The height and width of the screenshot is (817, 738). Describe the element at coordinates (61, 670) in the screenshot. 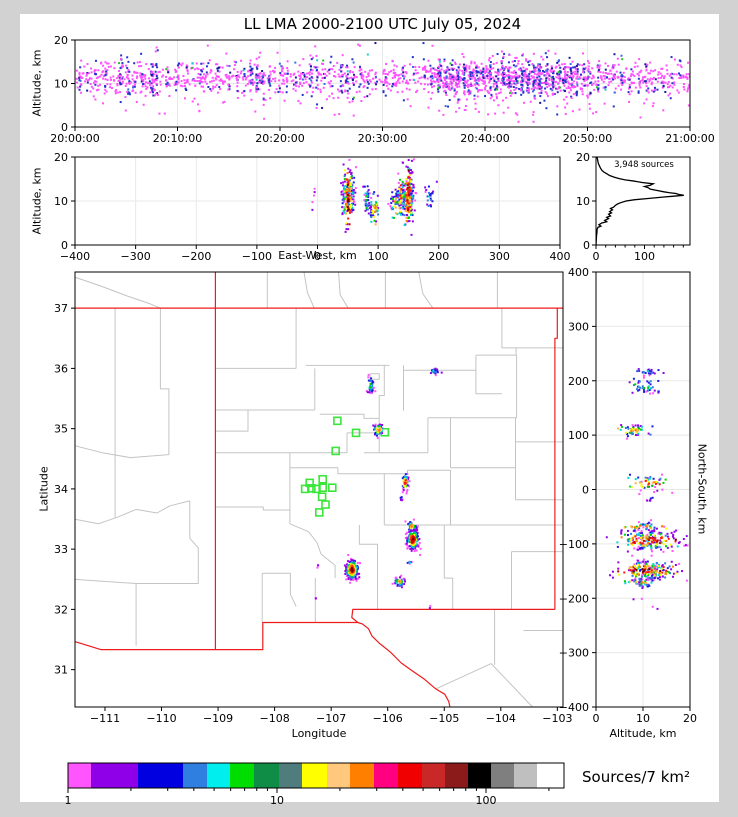

I see `svg-text: 31` at that location.